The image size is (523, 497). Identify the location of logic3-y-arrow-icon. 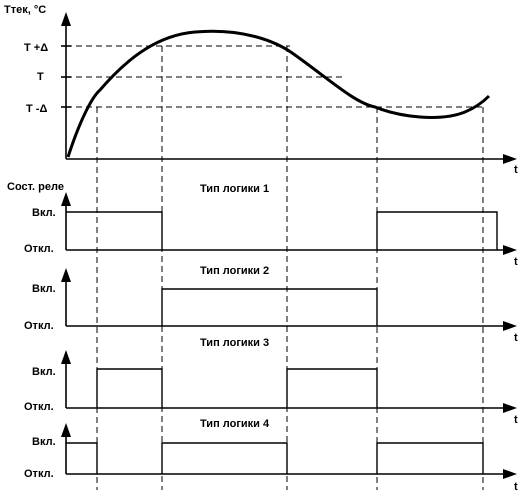
(66, 357).